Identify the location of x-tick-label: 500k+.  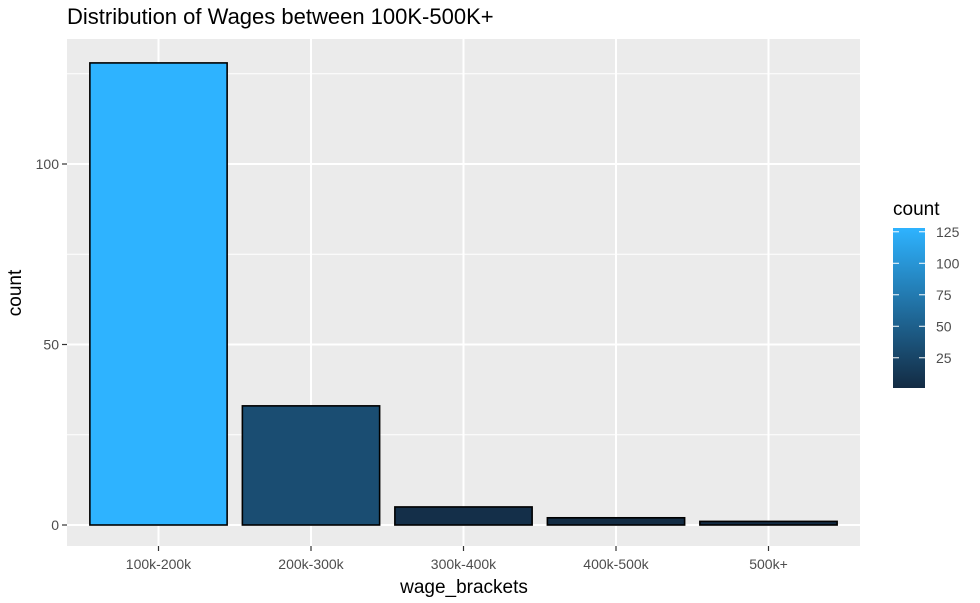
(768, 564).